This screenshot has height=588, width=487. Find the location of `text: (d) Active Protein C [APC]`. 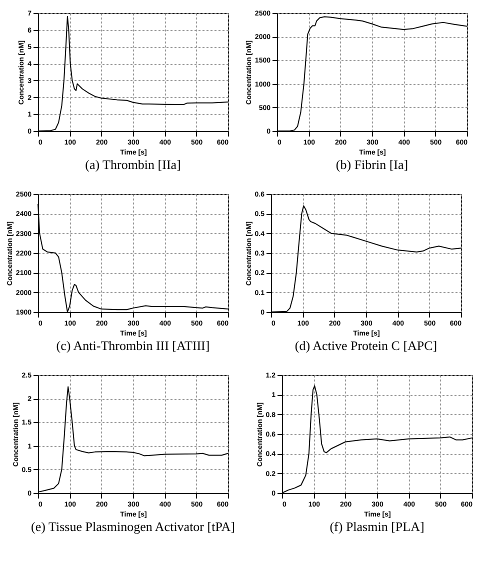

text: (d) Active Protein C [APC] is located at coordinates (366, 345).